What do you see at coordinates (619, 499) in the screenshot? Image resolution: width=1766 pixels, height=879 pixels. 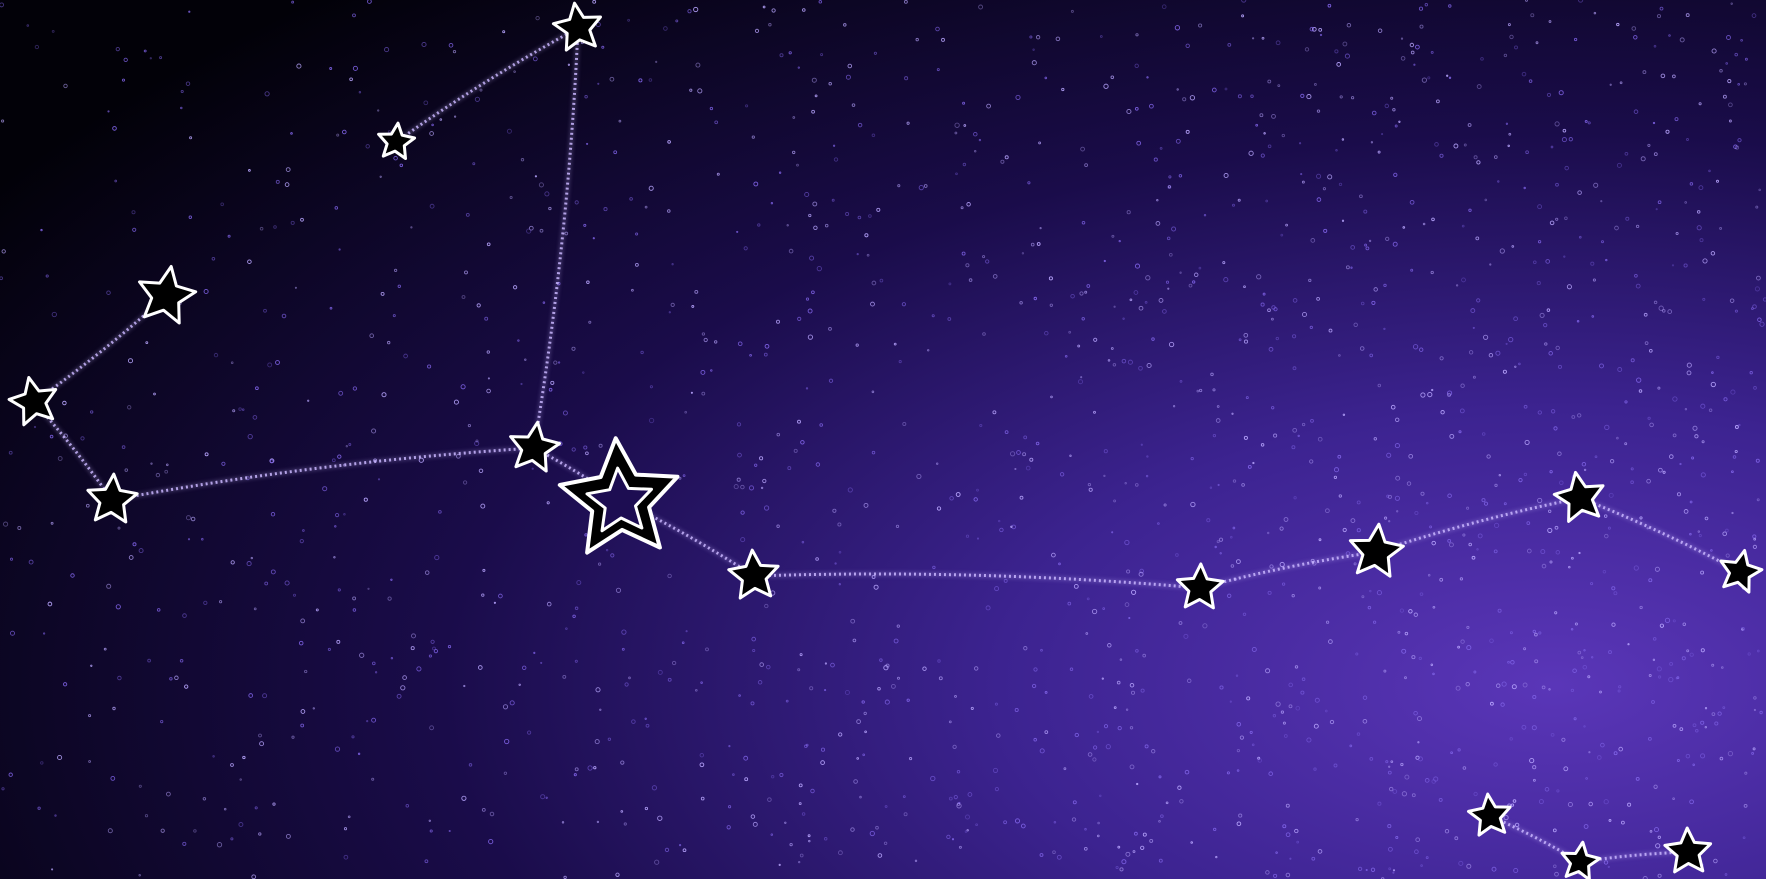 I see `hollow-star-inner-icon` at bounding box center [619, 499].